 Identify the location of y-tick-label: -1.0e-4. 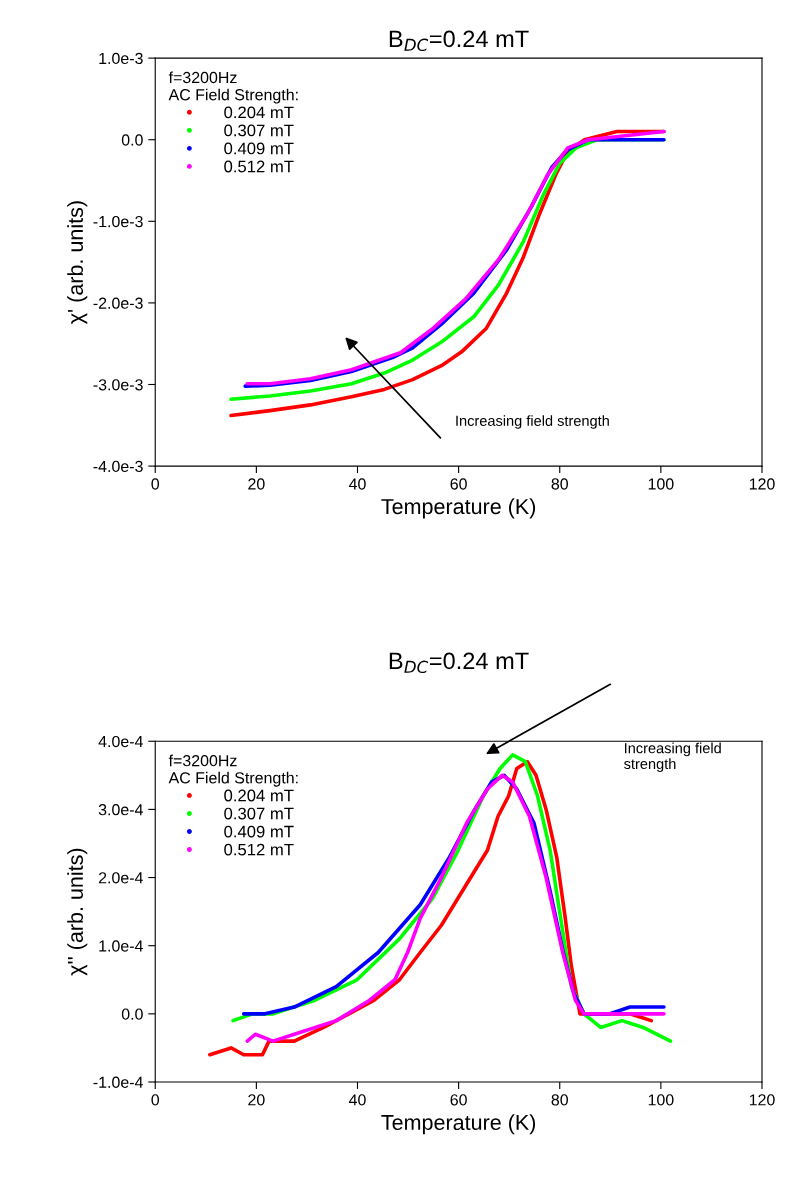
(118, 1082).